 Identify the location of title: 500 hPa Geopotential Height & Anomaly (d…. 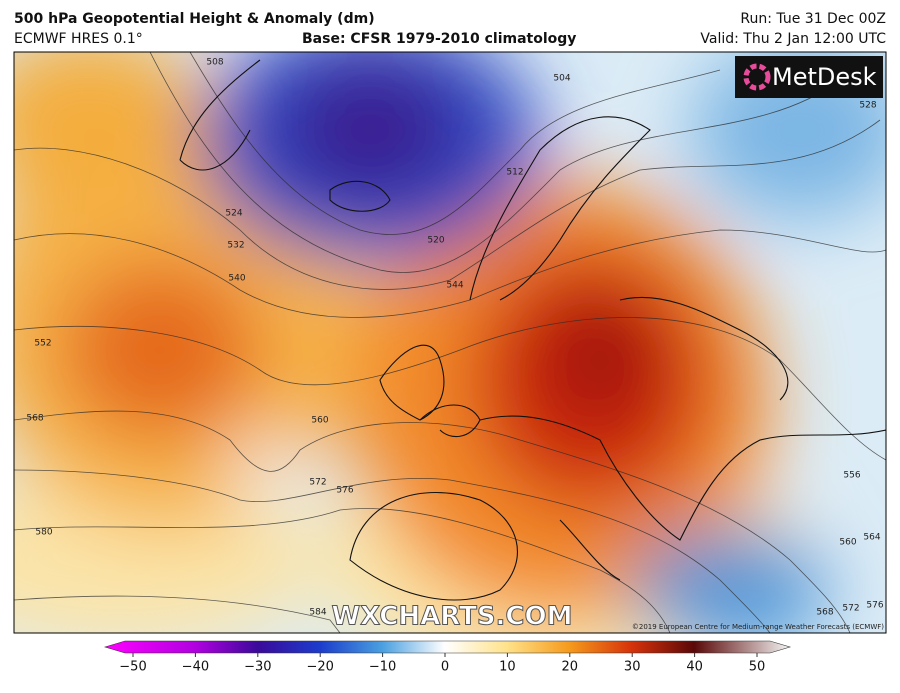
(194, 19).